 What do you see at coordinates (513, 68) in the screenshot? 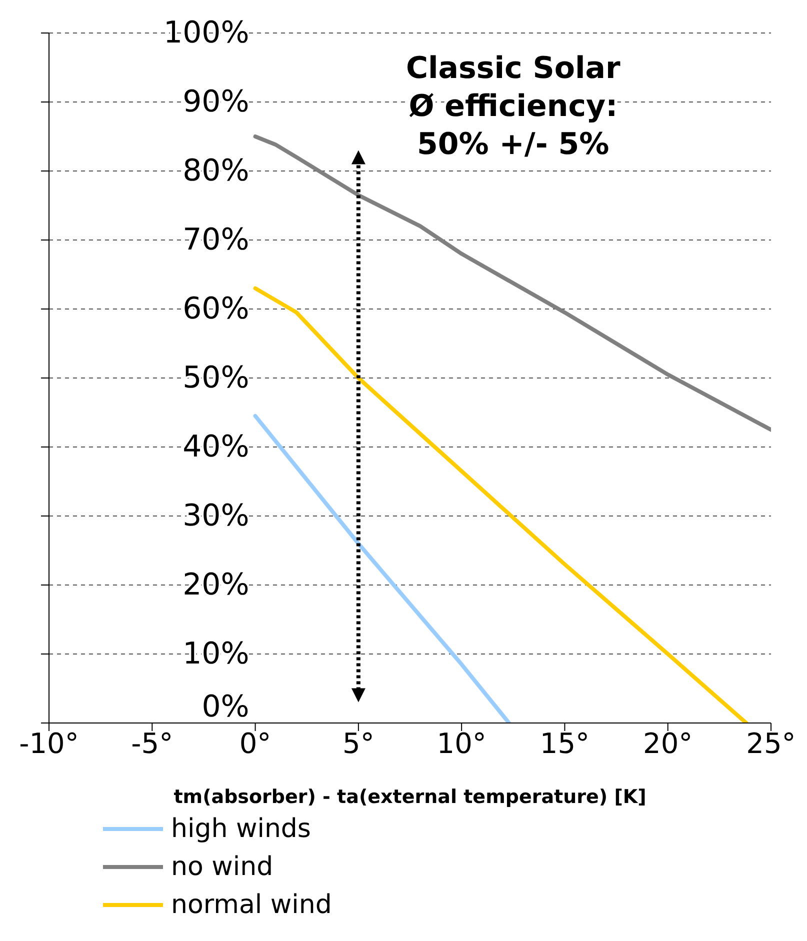
I see `annotation: Classic Solar` at bounding box center [513, 68].